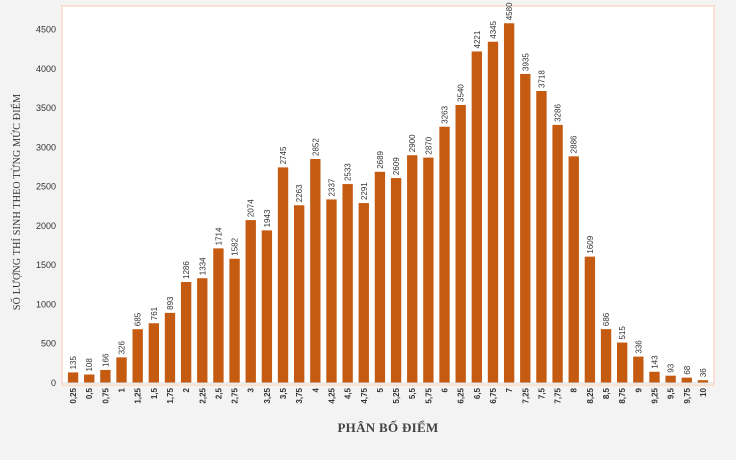  Describe the element at coordinates (364, 191) in the screenshot. I see `data-label: 2291` at that location.